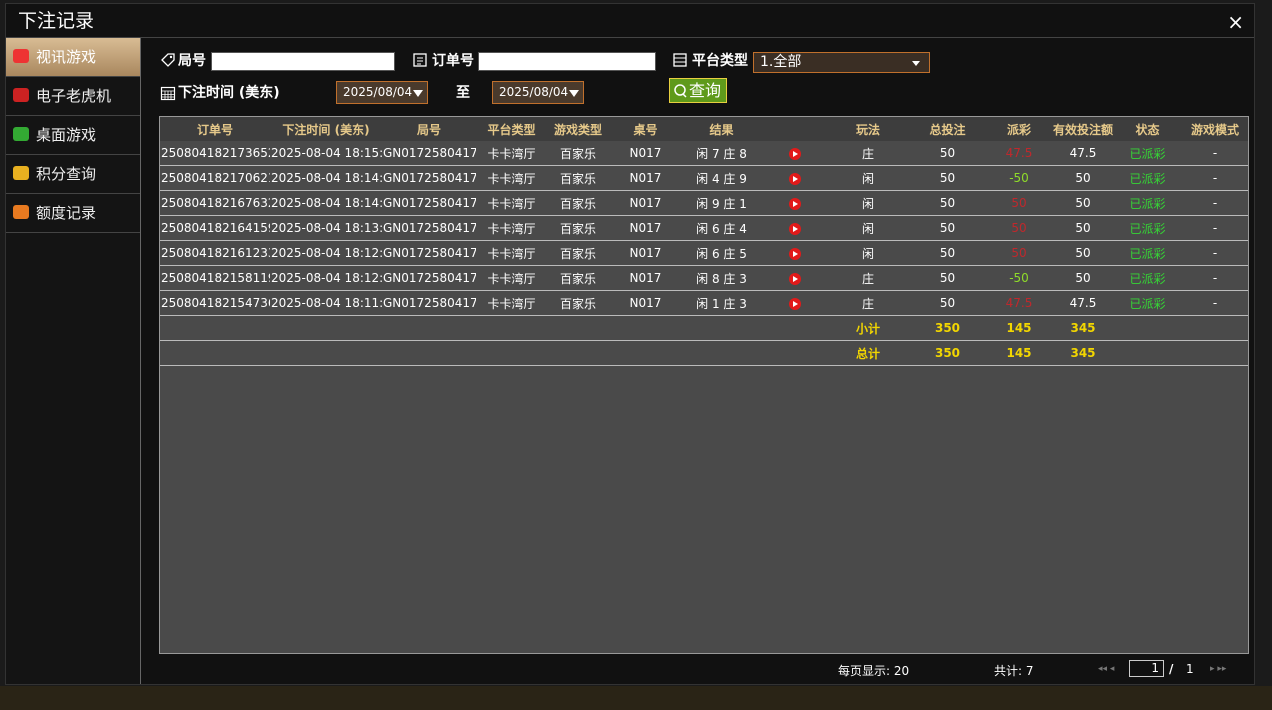  What do you see at coordinates (630, 21) in the screenshot?
I see `title: 下注记录` at bounding box center [630, 21].